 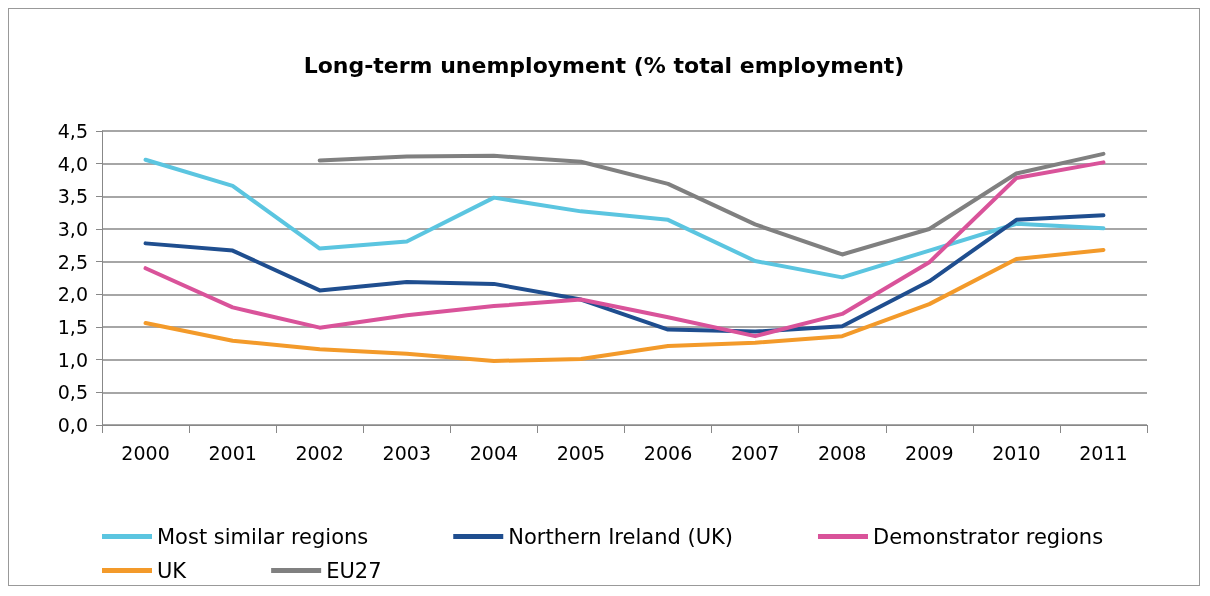 I want to click on y-tick-label: 1,5, so click(x=72, y=327).